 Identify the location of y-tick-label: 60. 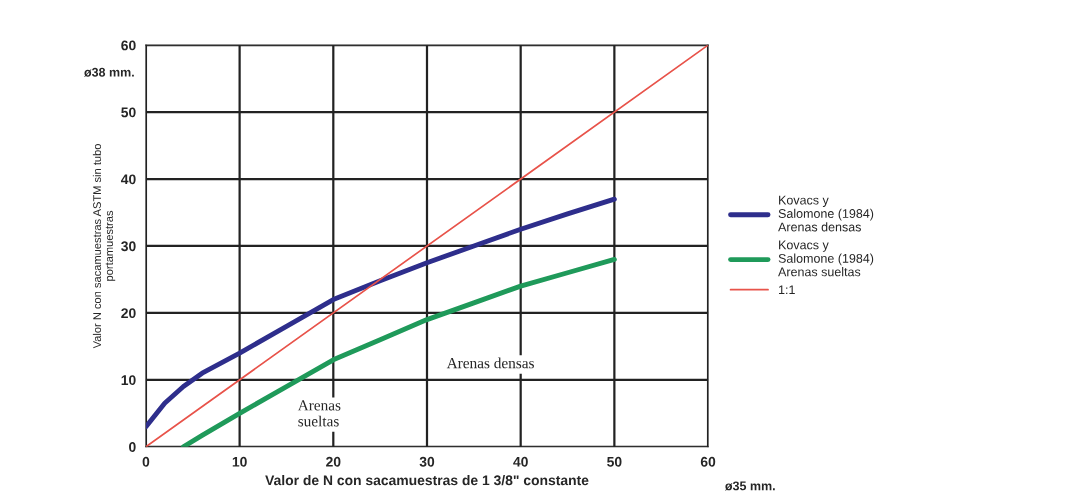
(128, 45).